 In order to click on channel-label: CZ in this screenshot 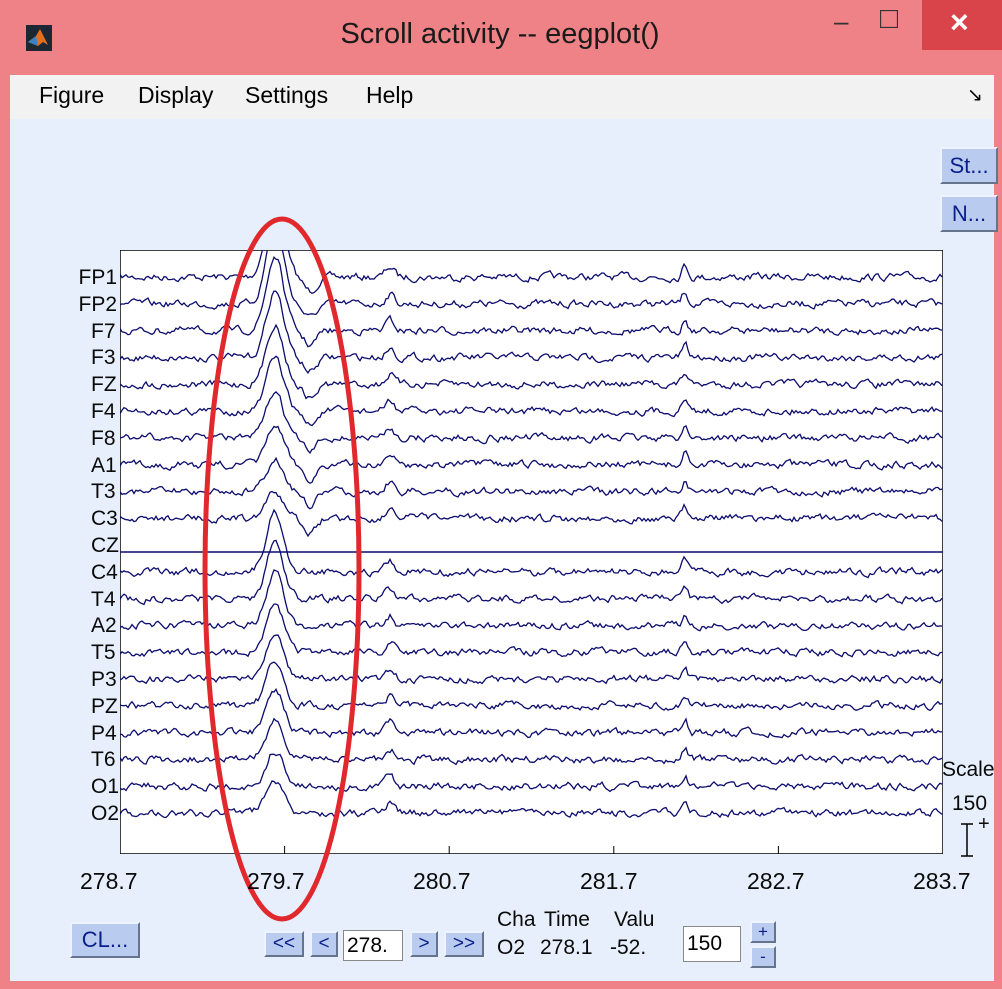, I will do `click(105, 545)`.